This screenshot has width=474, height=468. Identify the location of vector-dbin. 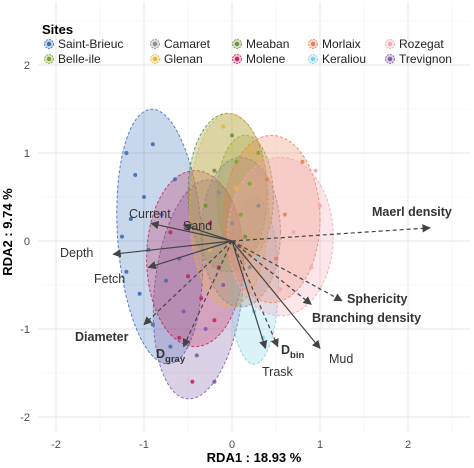
(255, 294).